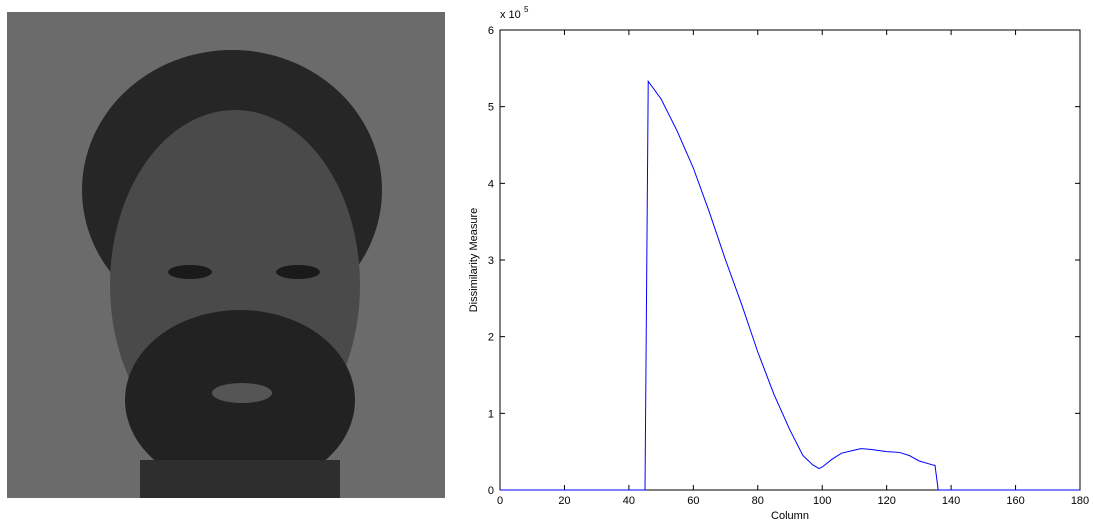 The height and width of the screenshot is (529, 1093). I want to click on x-tick-label: 80, so click(758, 501).